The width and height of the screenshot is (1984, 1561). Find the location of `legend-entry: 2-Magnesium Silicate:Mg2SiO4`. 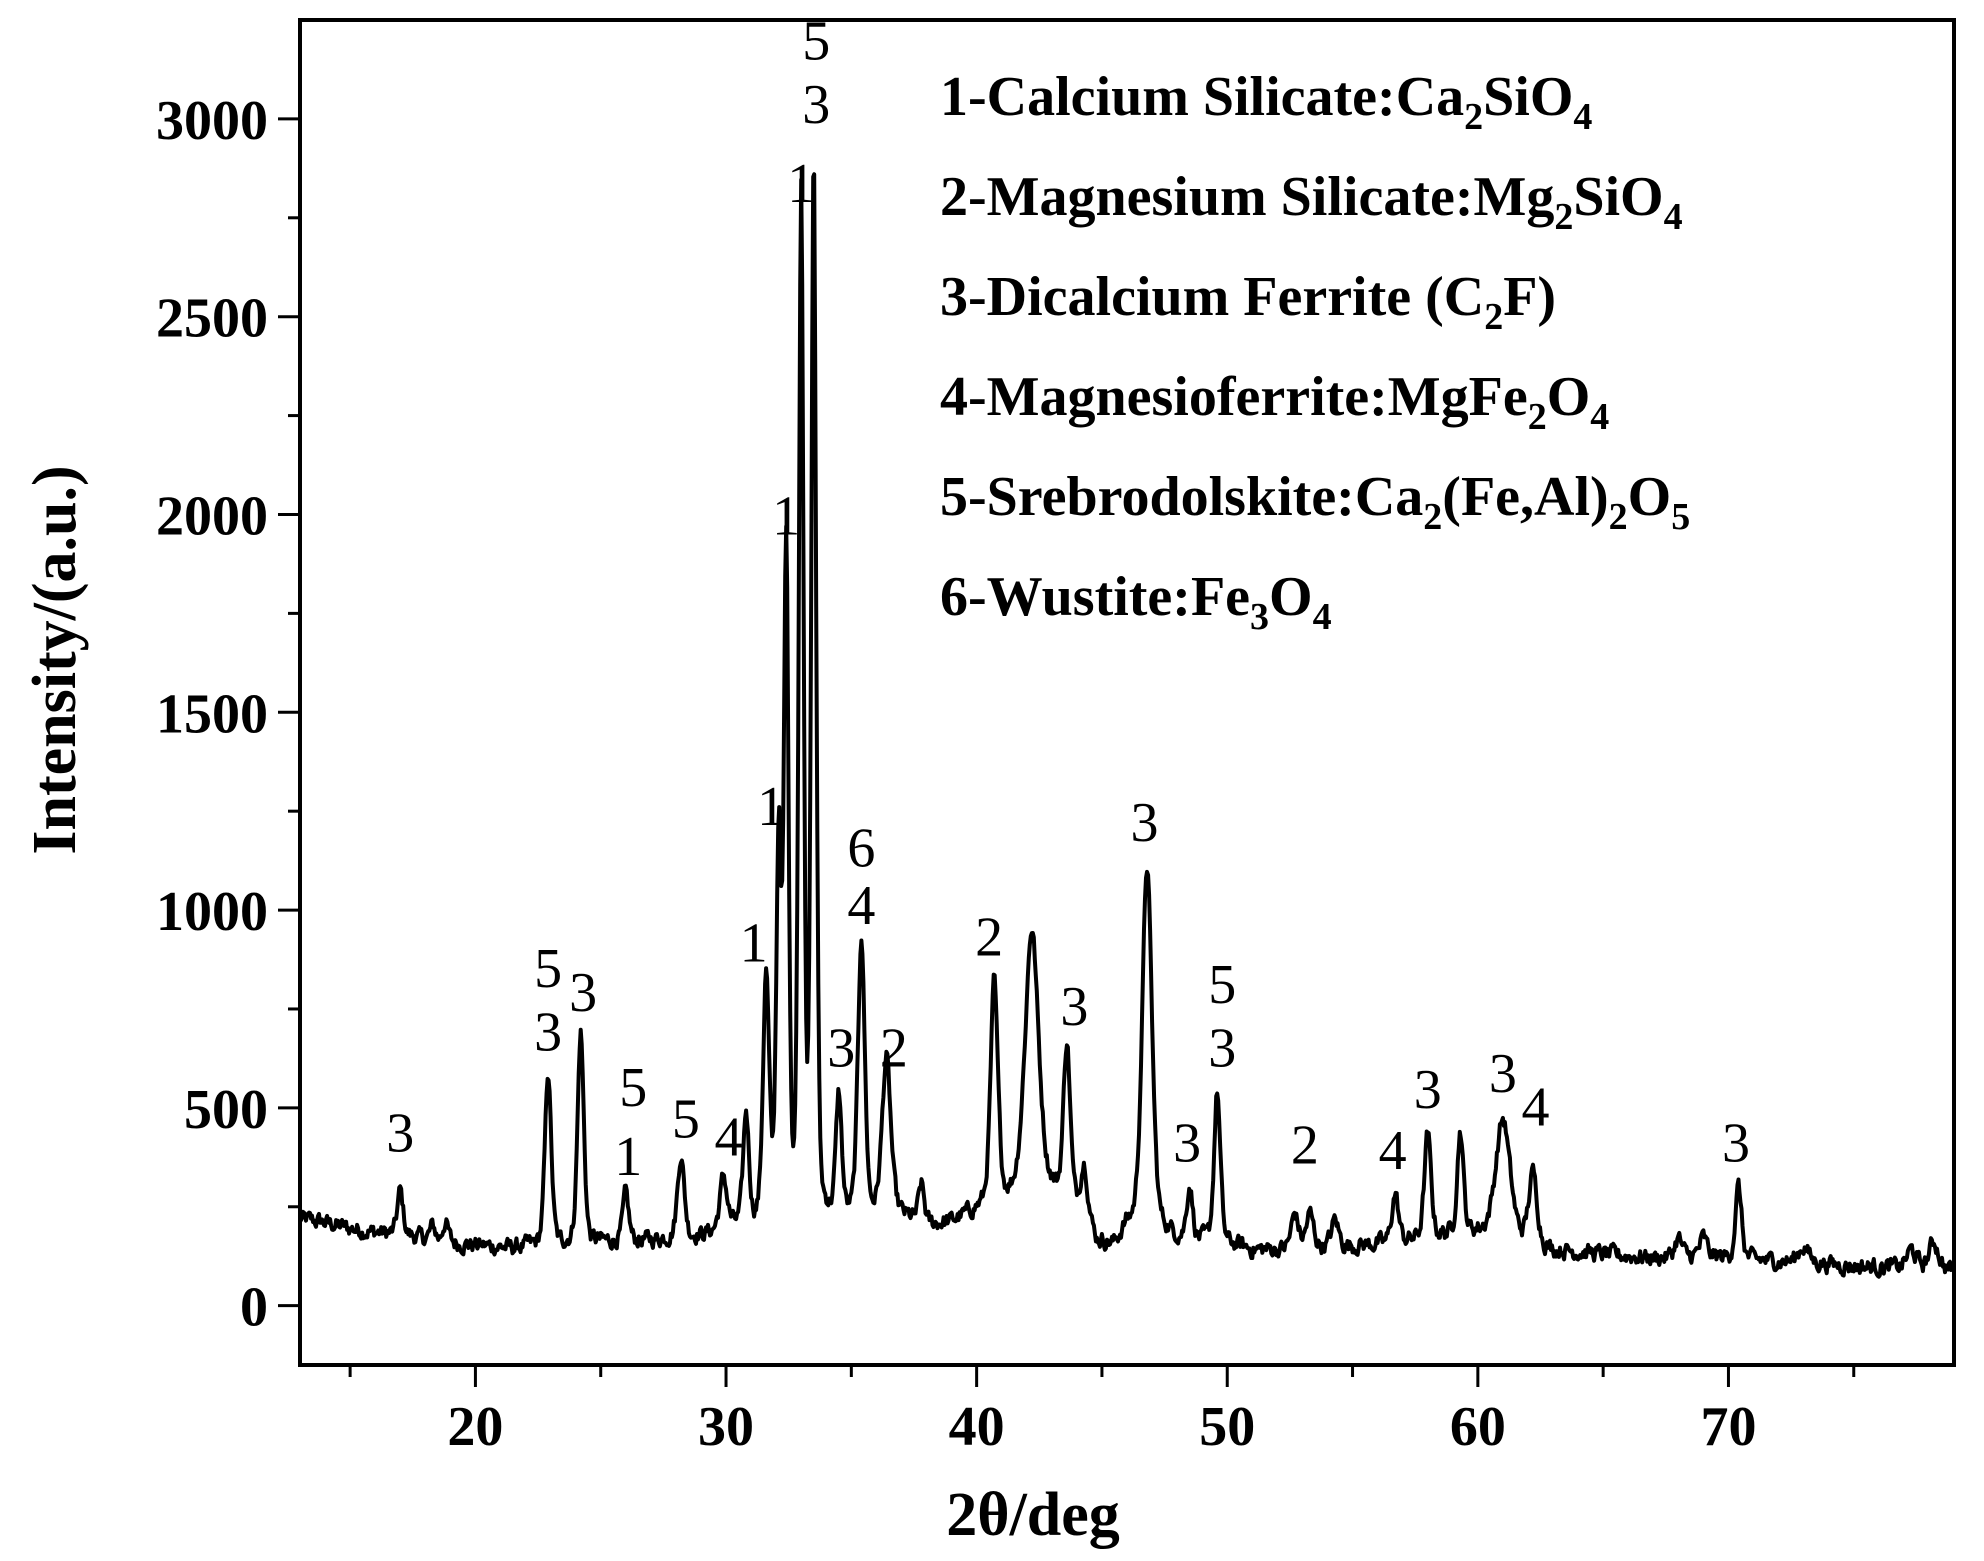

legend-entry: 2-Magnesium Silicate:Mg2SiO4 is located at coordinates (1311, 202).